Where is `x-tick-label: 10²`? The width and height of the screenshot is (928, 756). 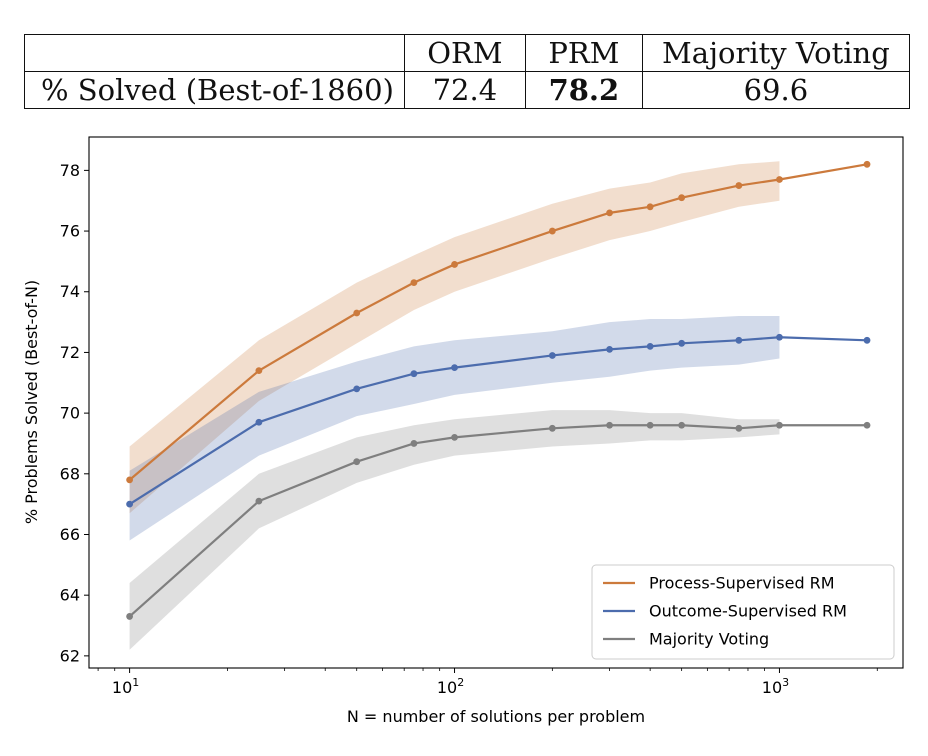
x-tick-label: 10² is located at coordinates (450, 686).